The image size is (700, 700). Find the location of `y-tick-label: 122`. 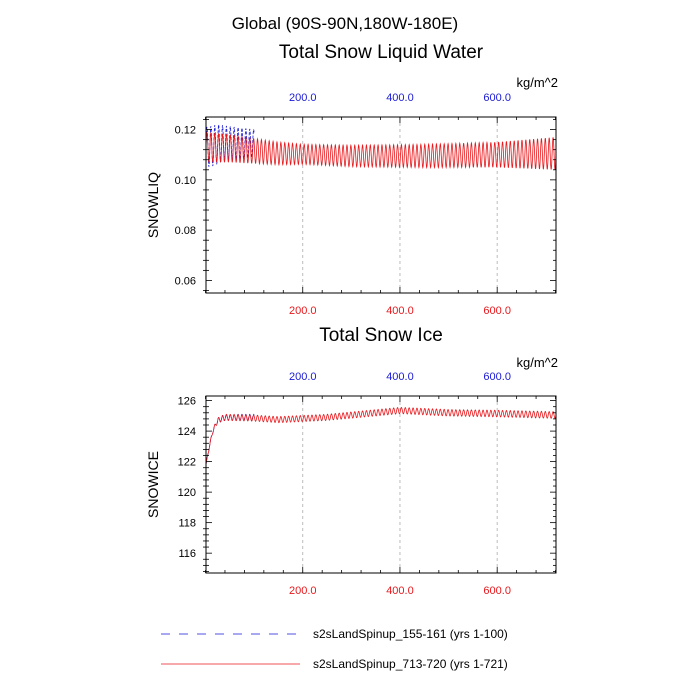

y-tick-label: 122 is located at coordinates (187, 463).